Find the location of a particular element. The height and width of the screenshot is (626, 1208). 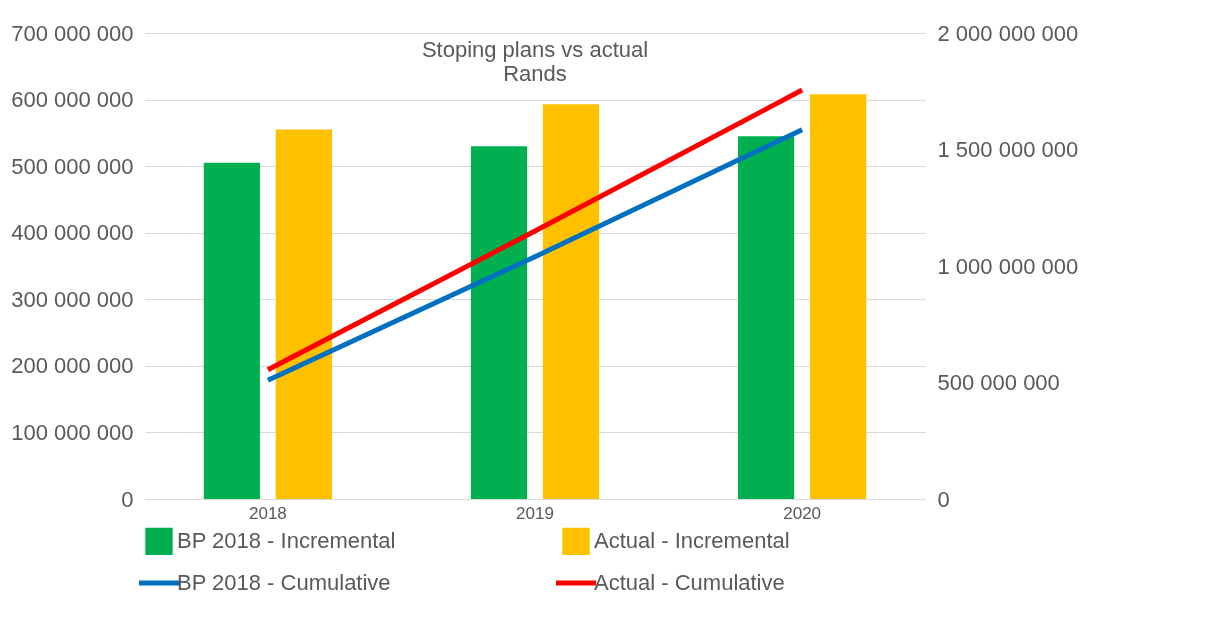

y-tick-label: 700 000 000 is located at coordinates (72, 33).